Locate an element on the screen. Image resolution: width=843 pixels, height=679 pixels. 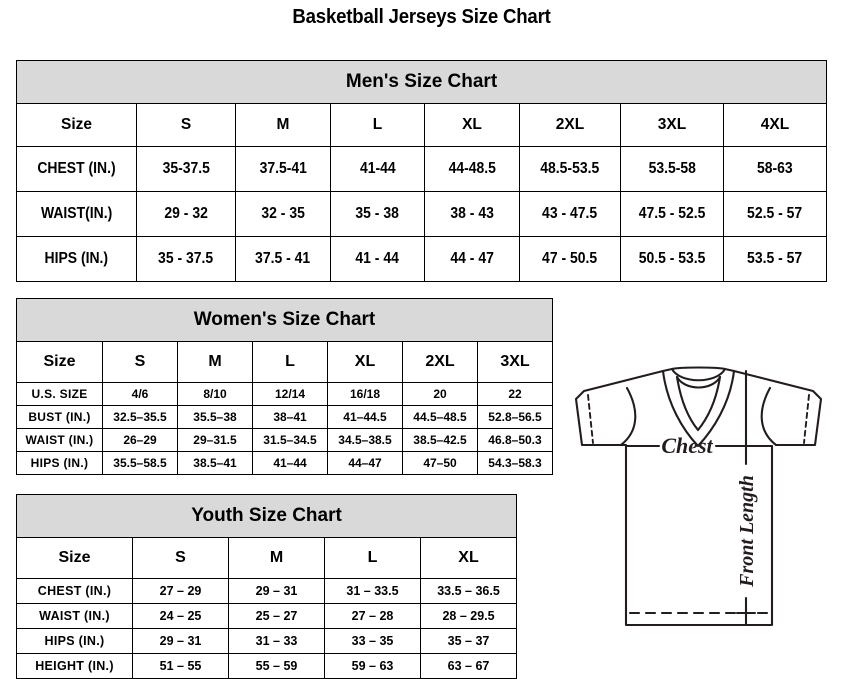
front-length-dimension-label: Front Length is located at coordinates (747, 531).